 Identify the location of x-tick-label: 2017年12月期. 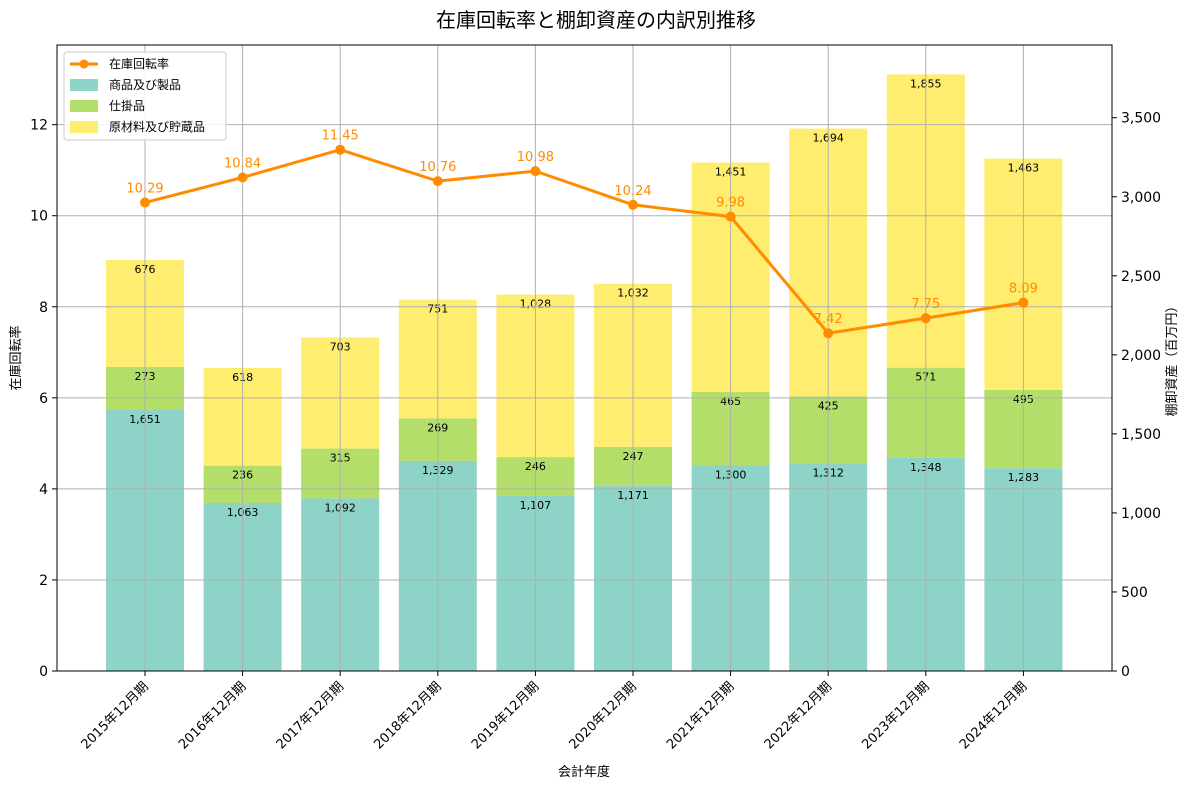
(310, 715).